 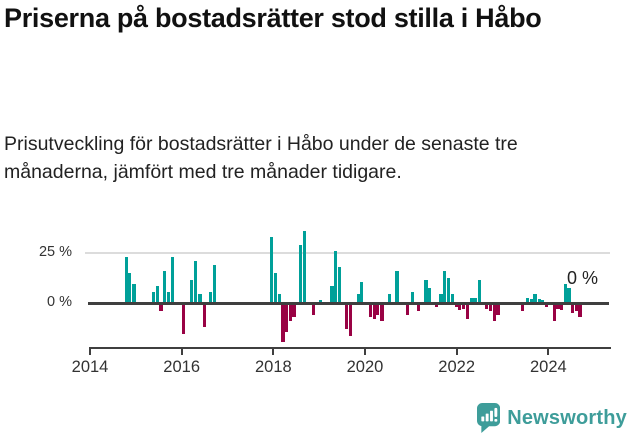 What do you see at coordinates (182, 367) in the screenshot?
I see `x-axis-tick-label: 2016` at bounding box center [182, 367].